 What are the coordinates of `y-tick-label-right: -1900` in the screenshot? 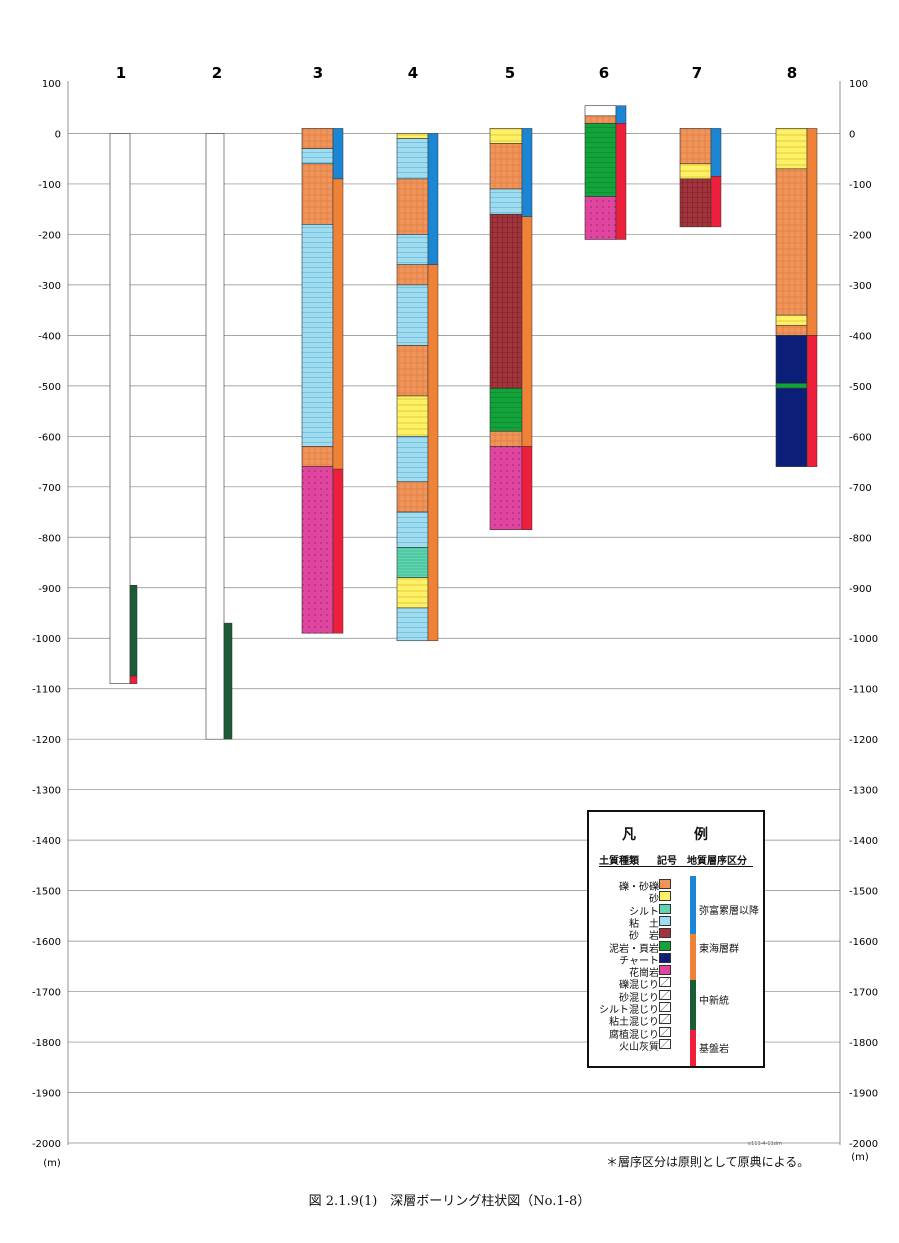 It's located at (863, 1094).